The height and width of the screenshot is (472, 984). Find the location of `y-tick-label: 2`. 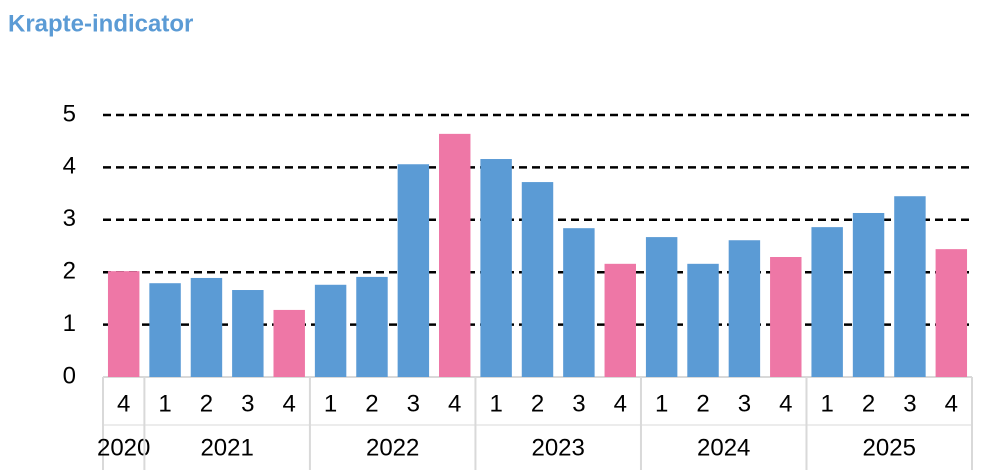

y-tick-label: 2 is located at coordinates (69, 271).